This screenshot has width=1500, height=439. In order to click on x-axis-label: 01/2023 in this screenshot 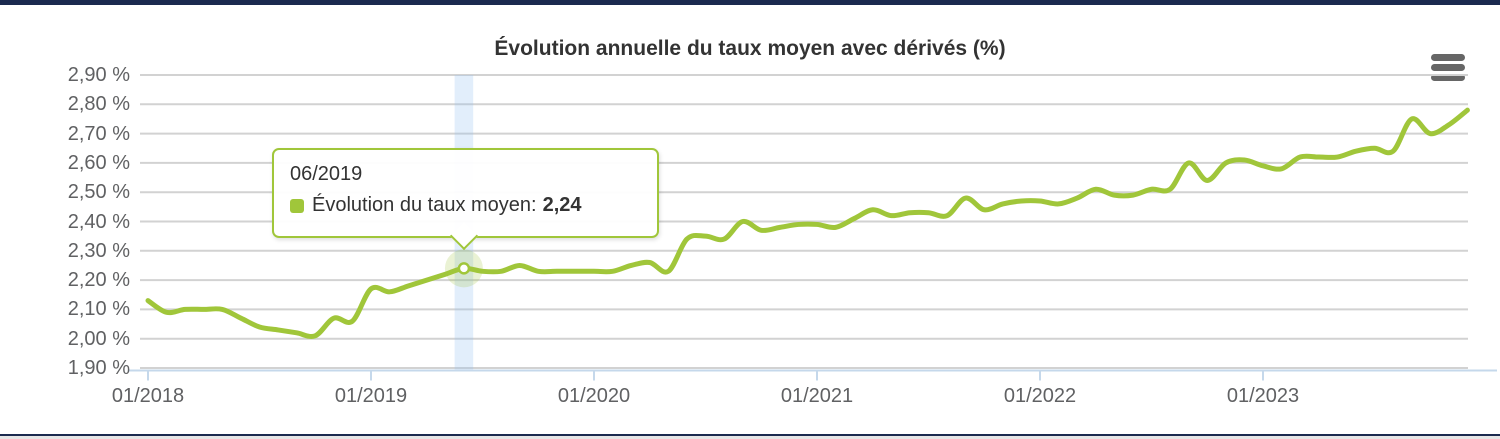, I will do `click(1263, 396)`.